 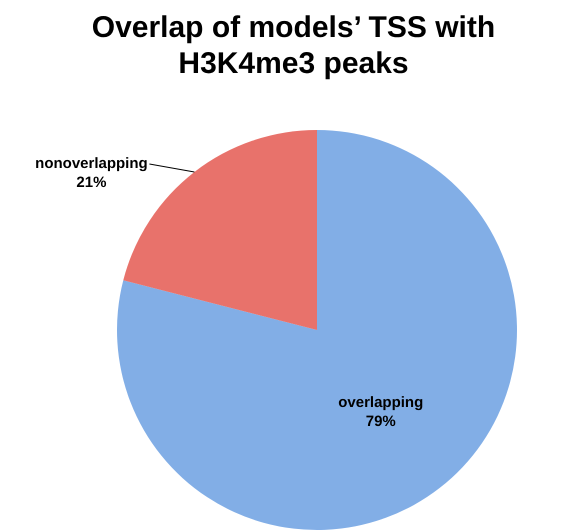 What do you see at coordinates (293, 46) in the screenshot?
I see `chart-title: Overlap of models’ TSS with H3K4me3 peaks` at bounding box center [293, 46].